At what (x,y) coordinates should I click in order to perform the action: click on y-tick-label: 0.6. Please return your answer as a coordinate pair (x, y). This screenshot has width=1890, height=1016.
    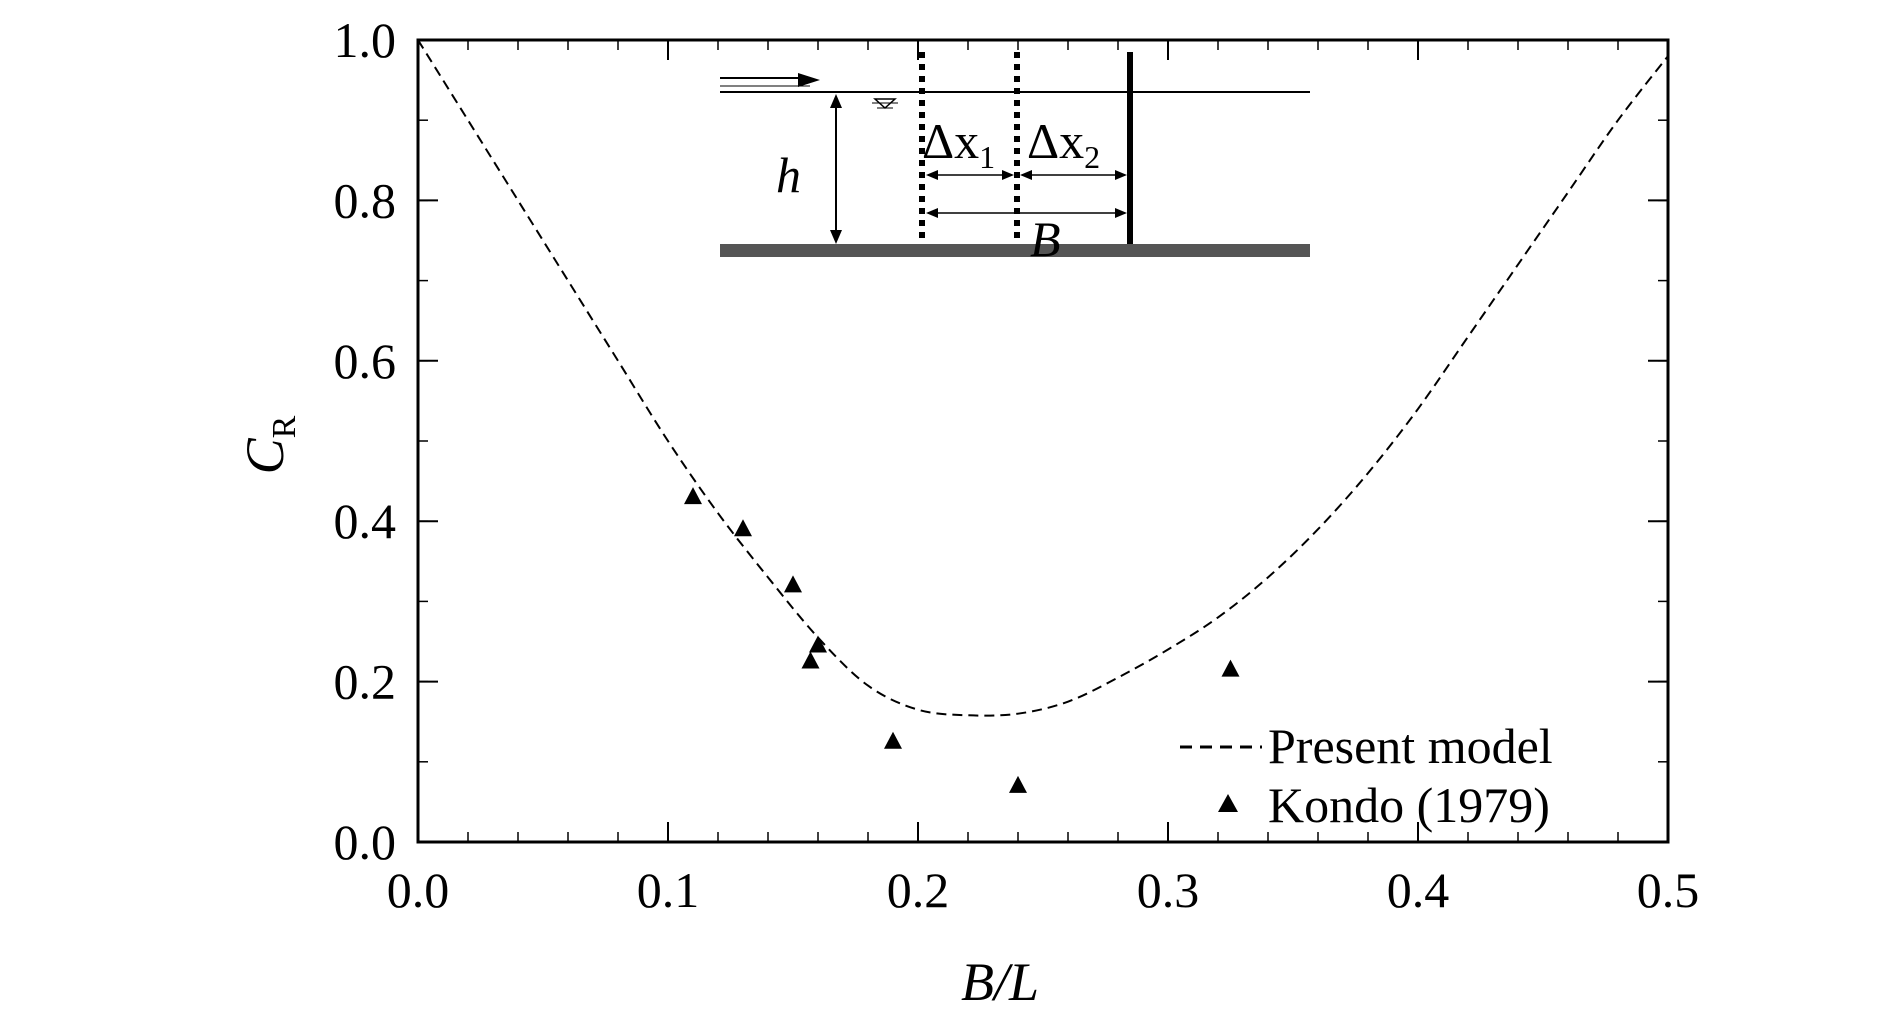
    Looking at the image, I should click on (365, 361).